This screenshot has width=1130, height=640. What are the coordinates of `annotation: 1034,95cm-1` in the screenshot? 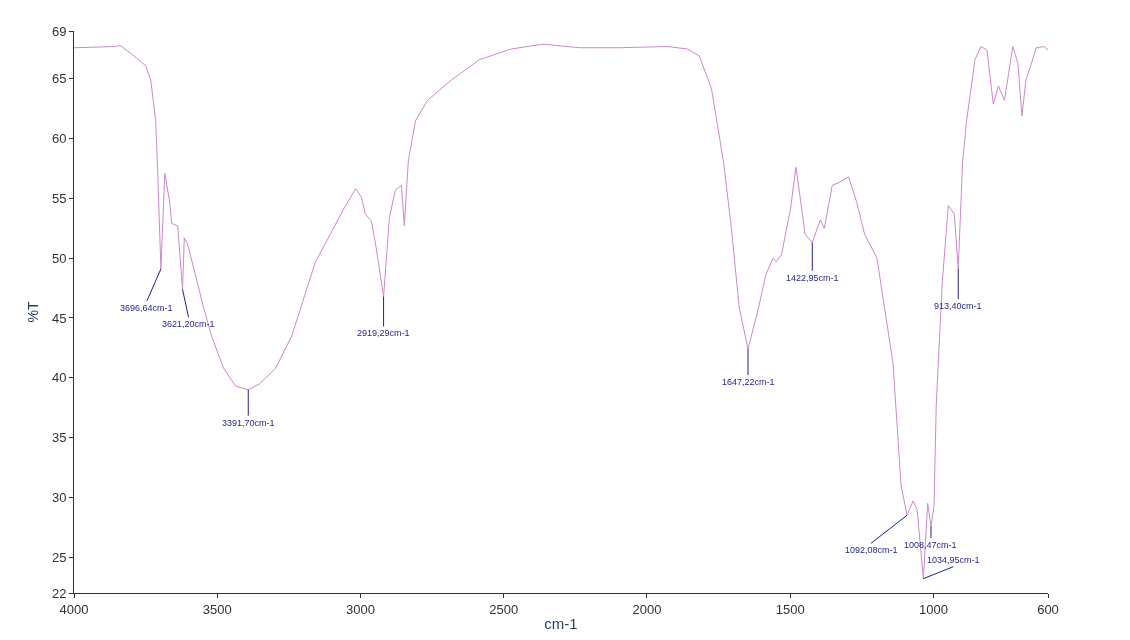 It's located at (953, 560).